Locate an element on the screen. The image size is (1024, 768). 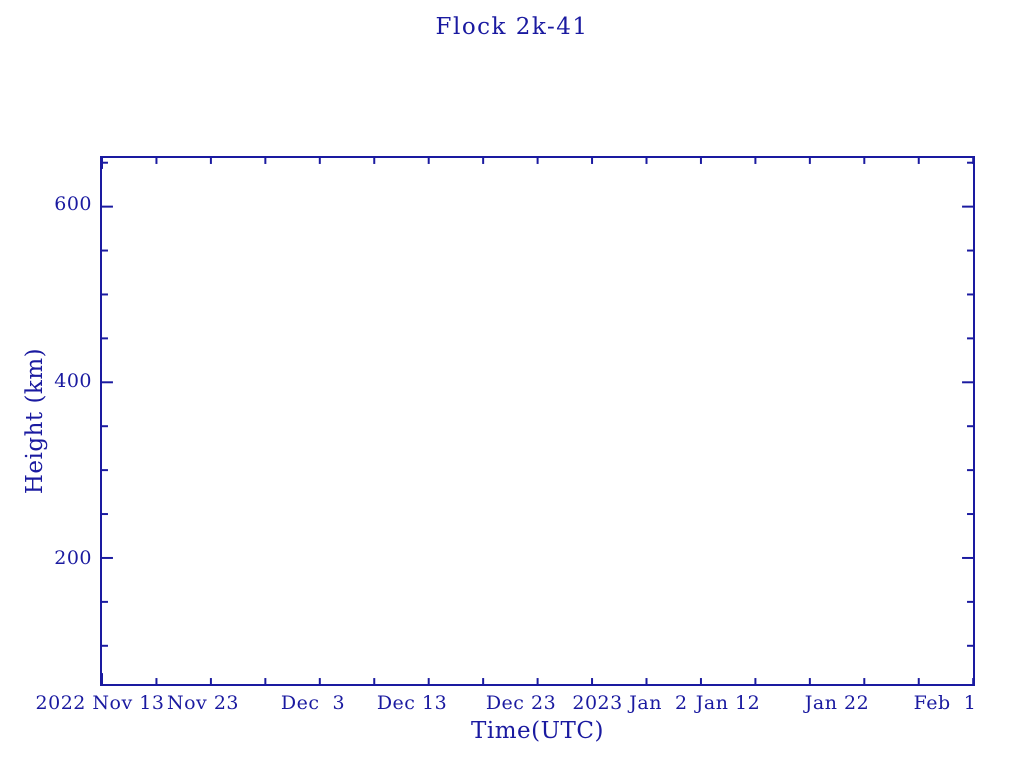
x-tick-label: Dec 3 is located at coordinates (313, 703).